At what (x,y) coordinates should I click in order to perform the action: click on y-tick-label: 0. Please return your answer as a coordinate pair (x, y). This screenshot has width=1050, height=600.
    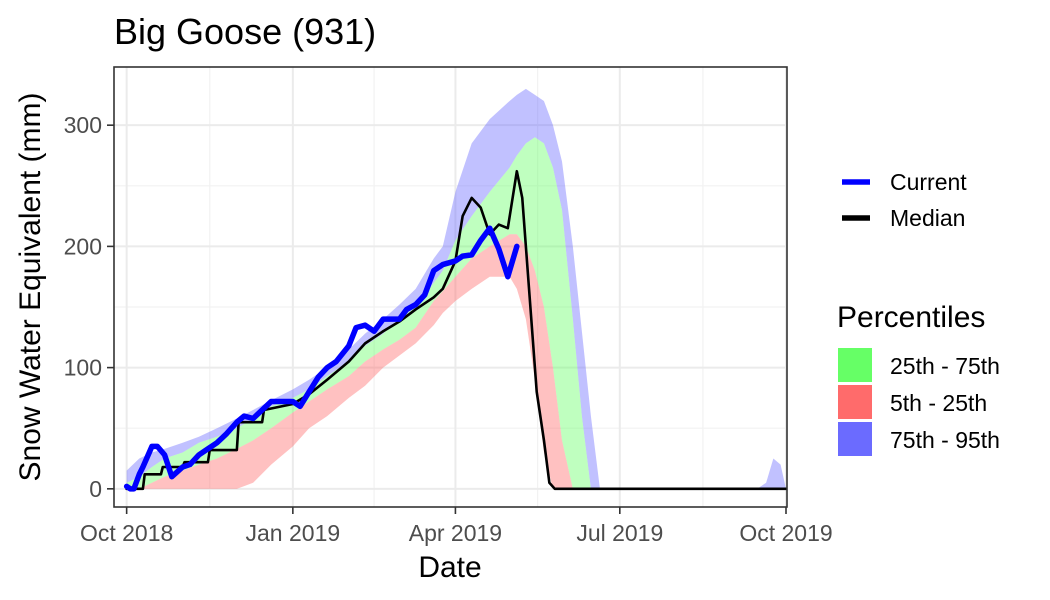
    Looking at the image, I should click on (95, 489).